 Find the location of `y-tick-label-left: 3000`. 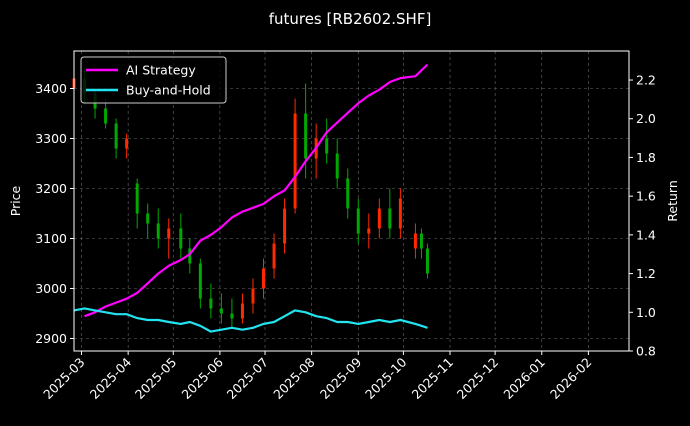

y-tick-label-left: 3000 is located at coordinates (51, 288).